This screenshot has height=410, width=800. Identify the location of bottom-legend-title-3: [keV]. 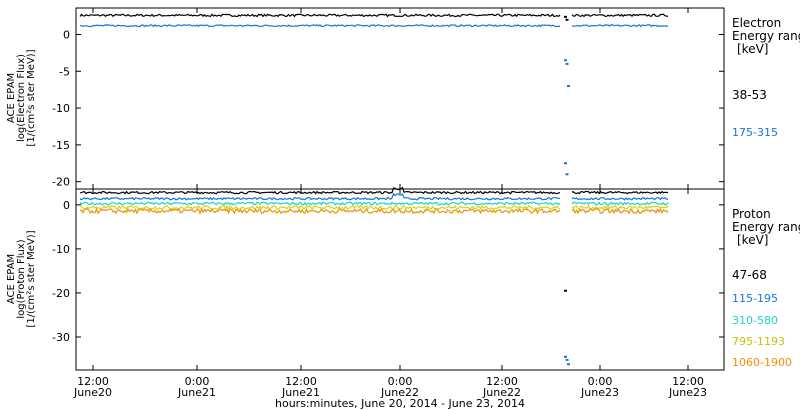
(752, 240).